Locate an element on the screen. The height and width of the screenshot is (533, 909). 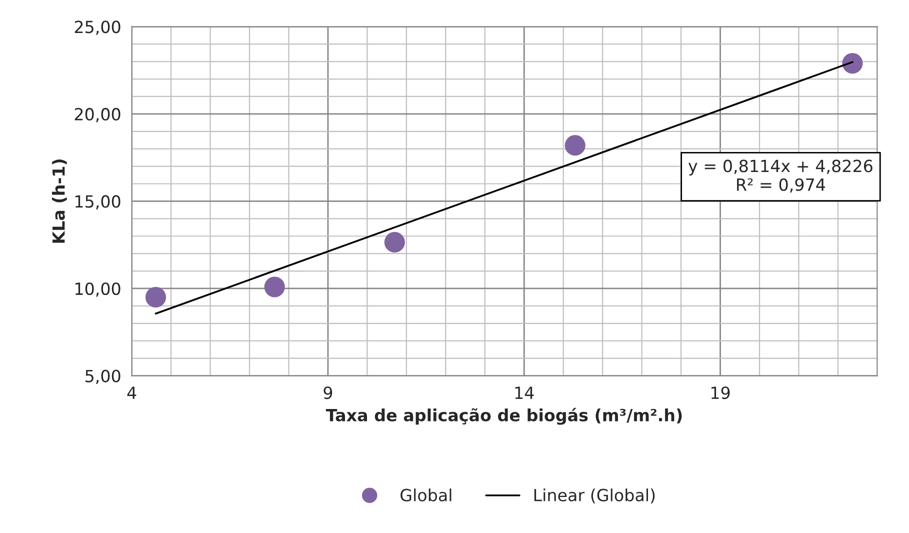
y-tick-label: 15,00 is located at coordinates (98, 202).